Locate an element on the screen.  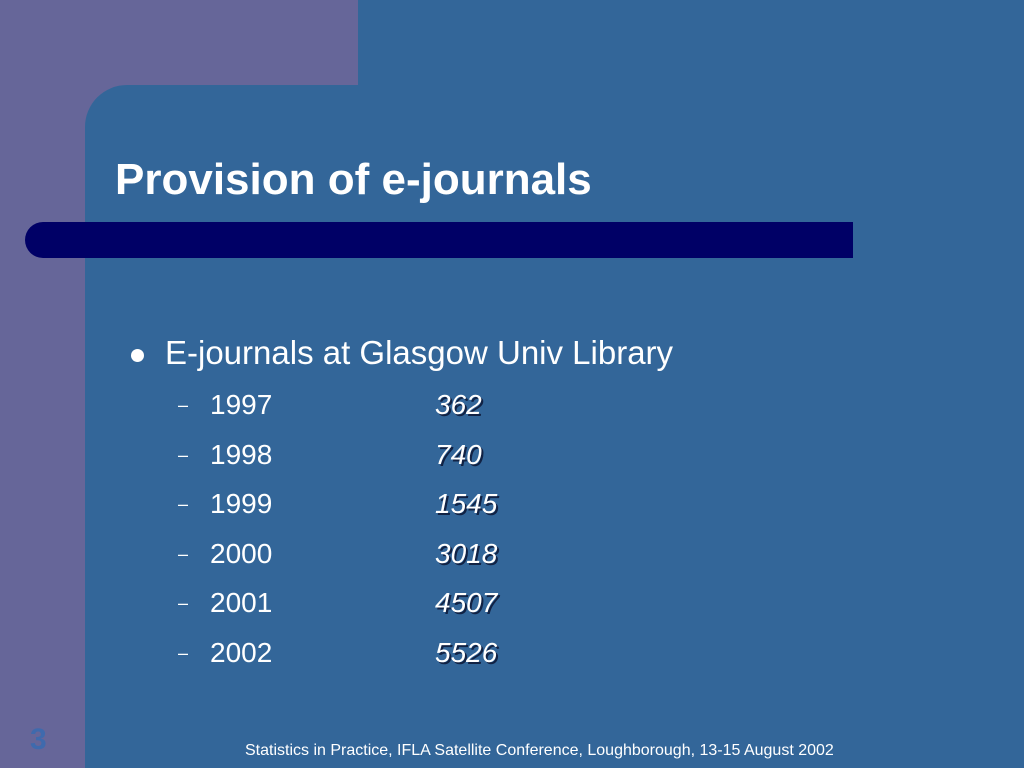
title-bar is located at coordinates (439, 240).